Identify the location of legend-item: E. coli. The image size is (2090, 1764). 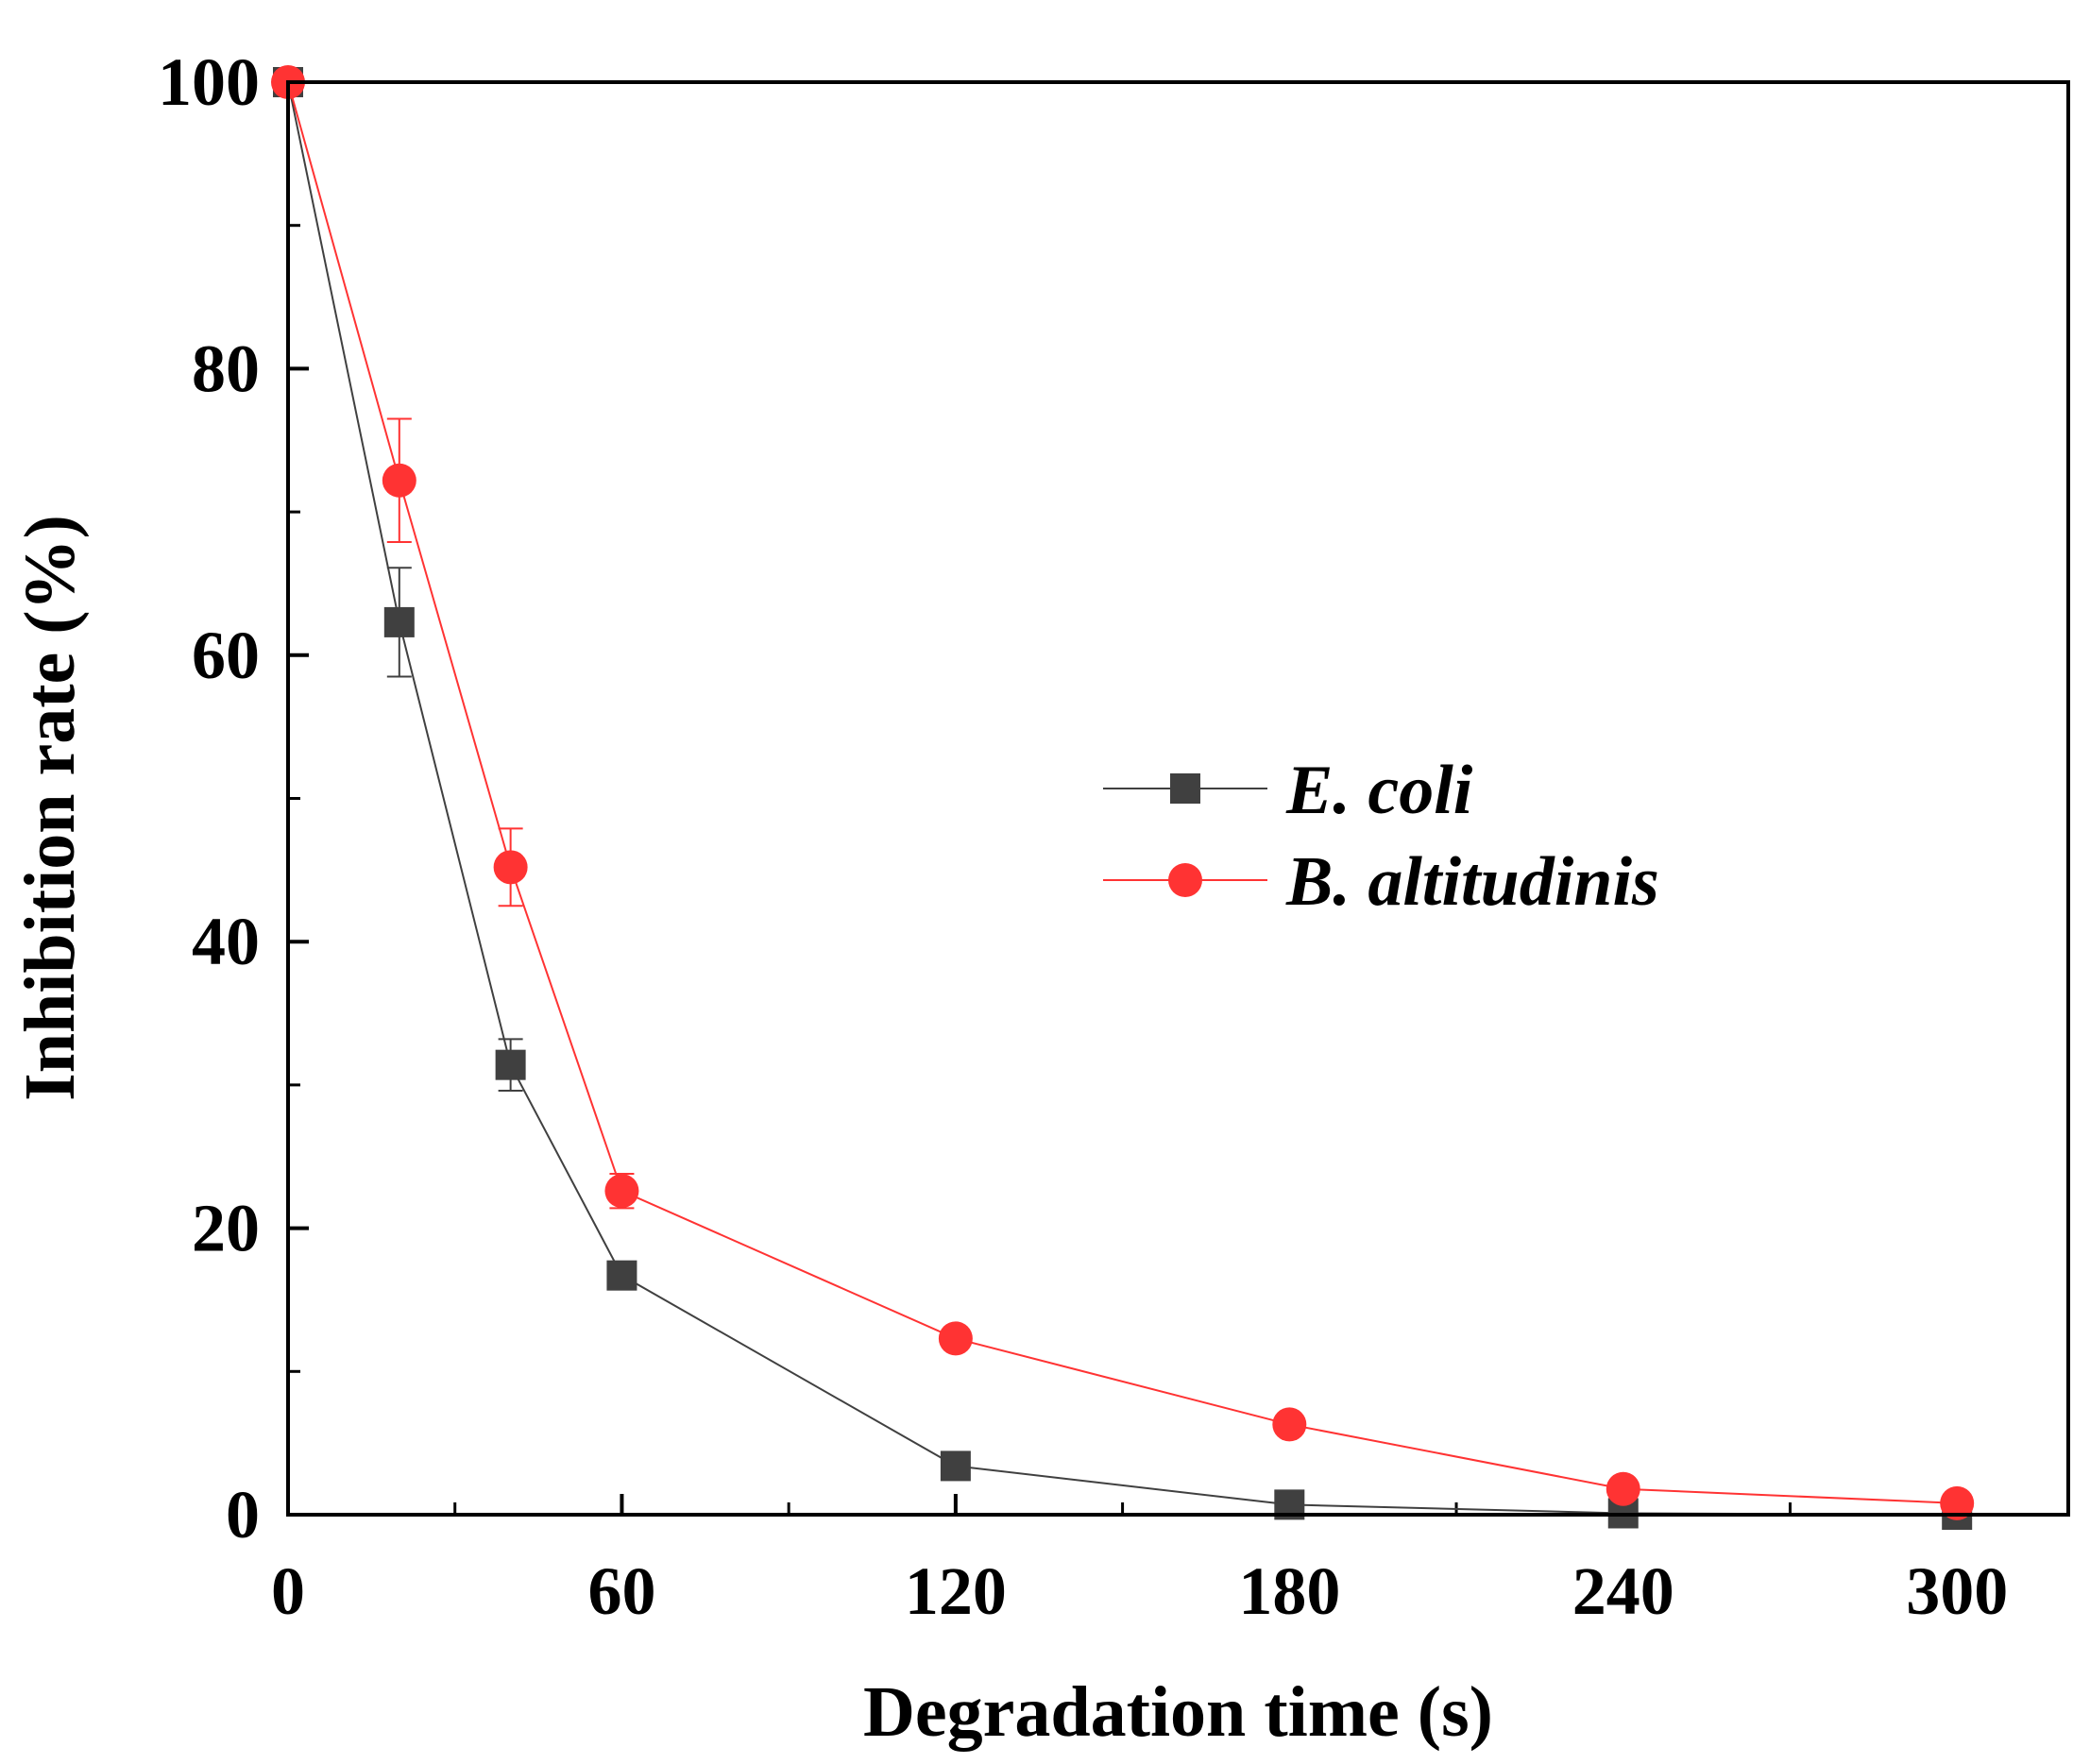
(1288, 790).